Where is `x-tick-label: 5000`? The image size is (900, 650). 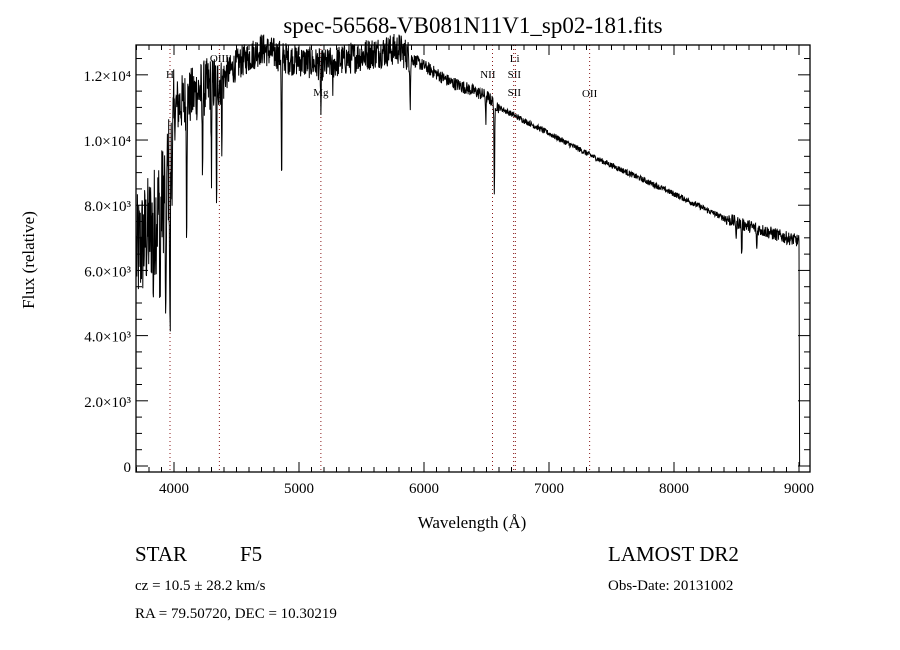
x-tick-label: 5000 is located at coordinates (299, 489).